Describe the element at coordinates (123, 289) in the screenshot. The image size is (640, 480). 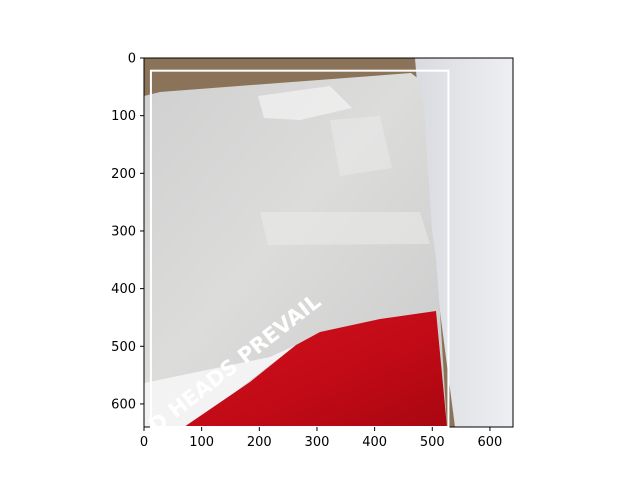
I see `y-tick-label: 400` at that location.